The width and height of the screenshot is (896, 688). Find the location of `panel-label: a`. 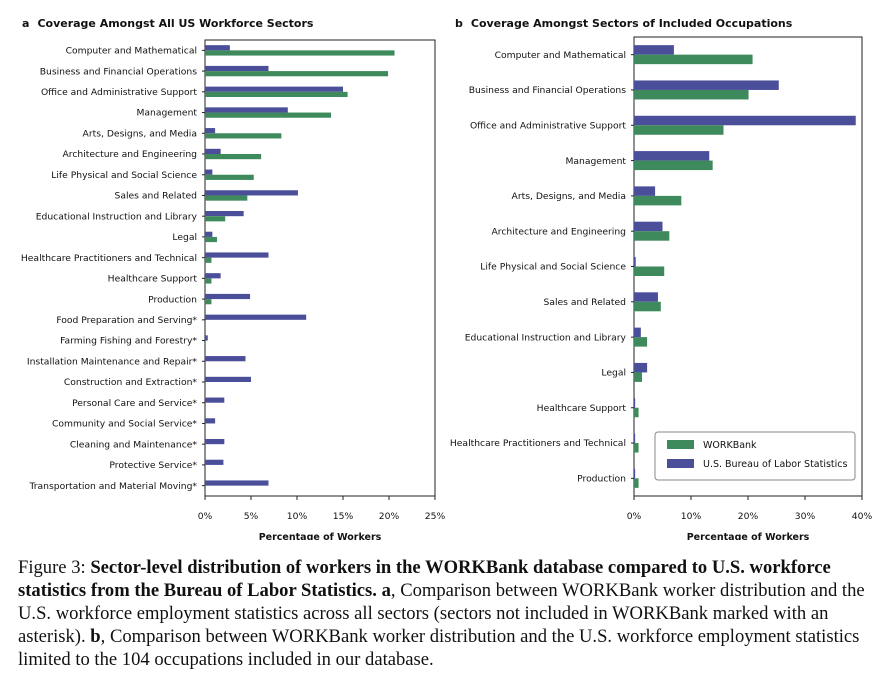

panel-label: a is located at coordinates (25, 23).